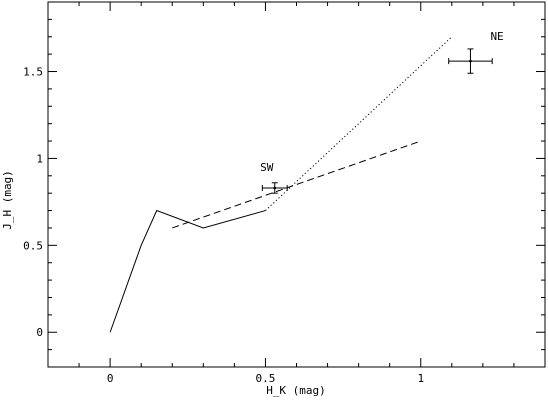  What do you see at coordinates (266, 378) in the screenshot?
I see `x-tick-label: 0.5` at bounding box center [266, 378].